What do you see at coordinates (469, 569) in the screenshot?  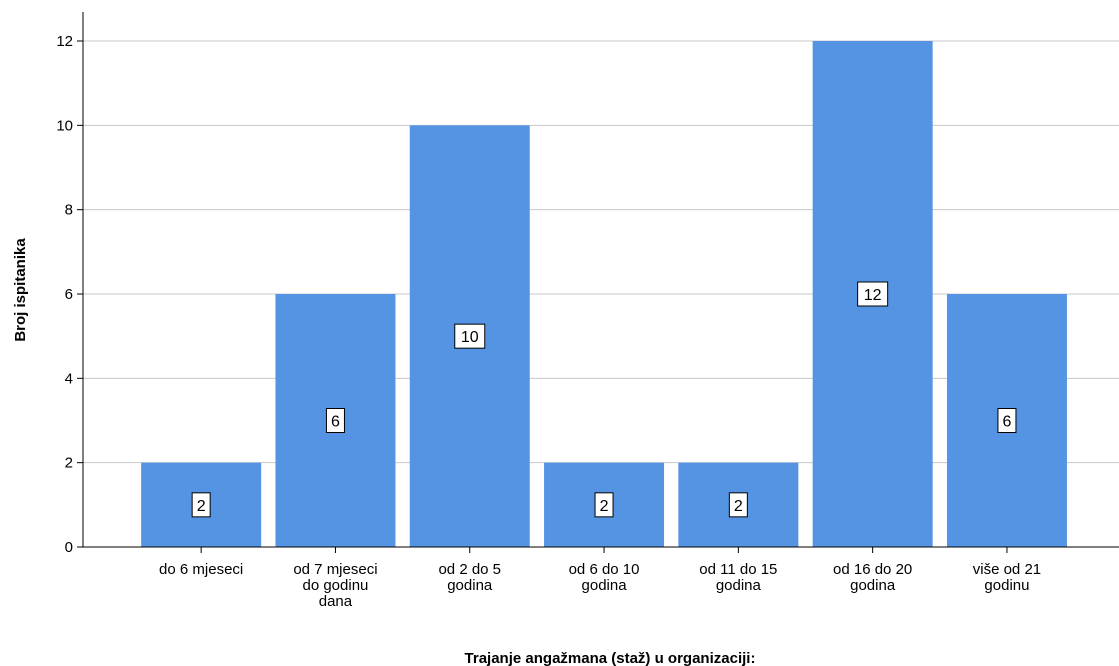 I see `x-category-label-line: od 2 do 5` at bounding box center [469, 569].